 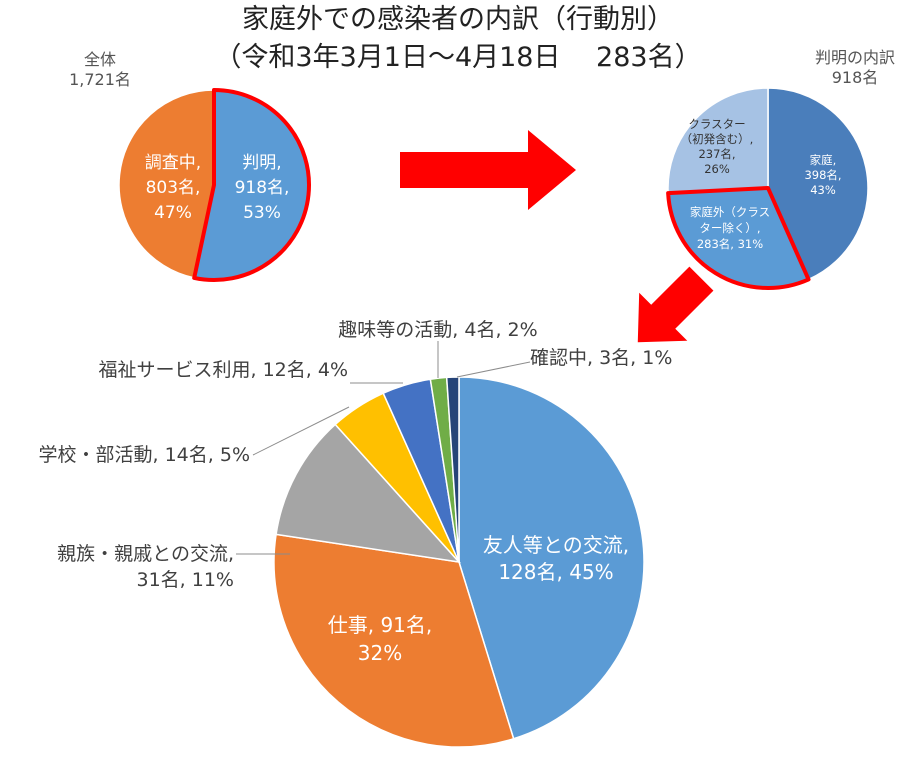 What do you see at coordinates (717, 146) in the screenshot?
I see `pie-breakdown-label-2: クラスター（初発含む）, 237名, 26%` at bounding box center [717, 146].